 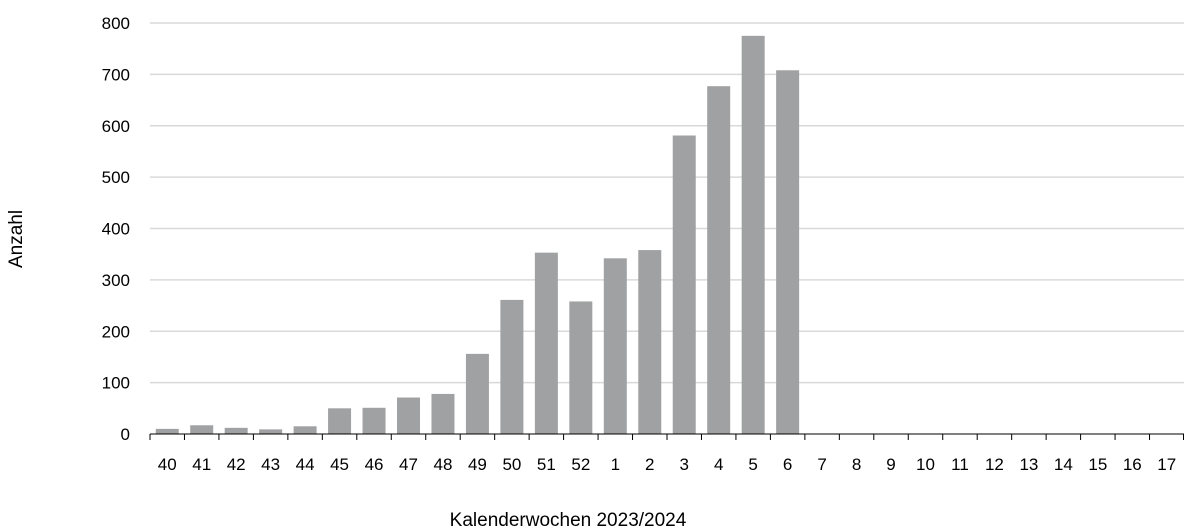 What do you see at coordinates (116, 383) in the screenshot?
I see `y-tick-label: 100` at bounding box center [116, 383].